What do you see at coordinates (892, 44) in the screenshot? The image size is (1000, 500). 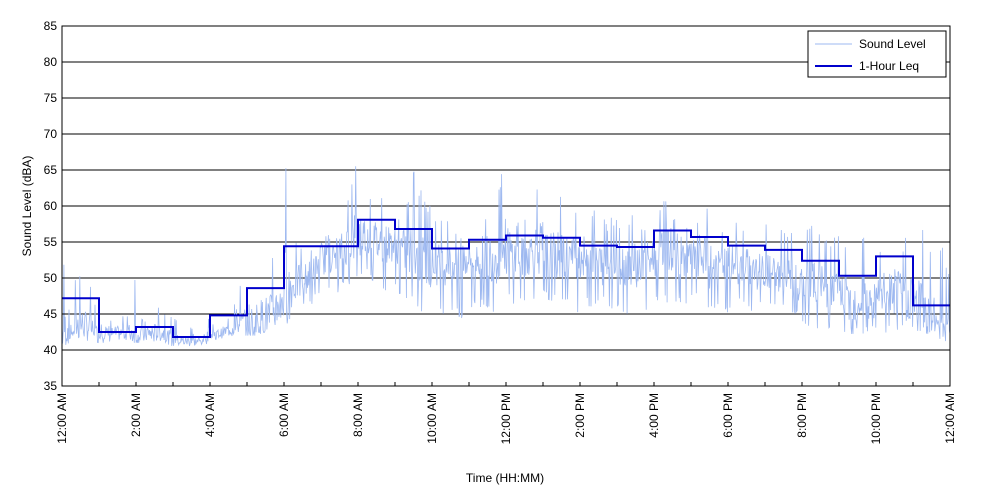 I see `legend-label-sound-level: Sound Level` at bounding box center [892, 44].